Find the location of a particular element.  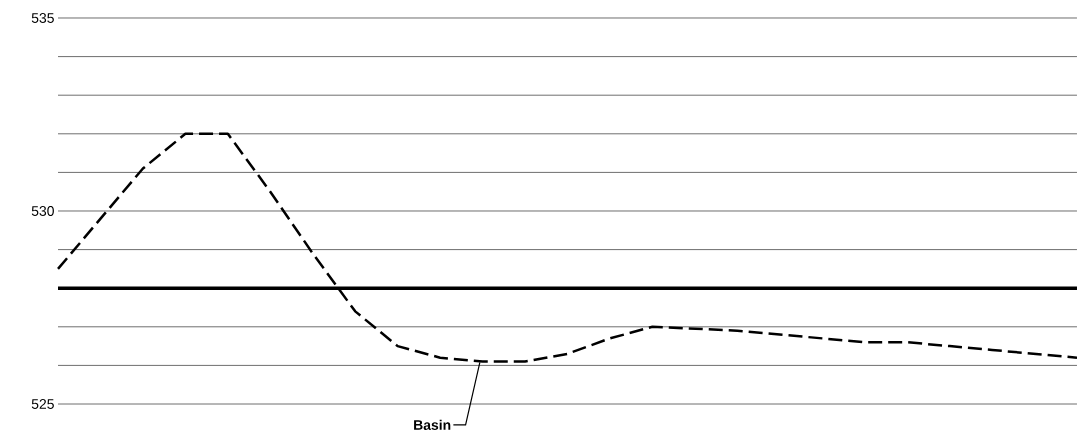

y-tick-label: 535 is located at coordinates (42, 18).